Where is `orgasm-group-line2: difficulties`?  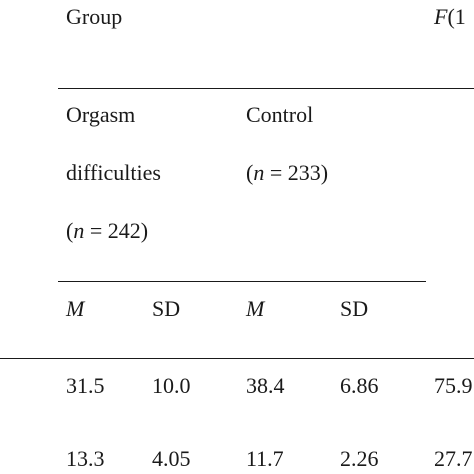
orgasm-group-line2: difficulties is located at coordinates (113, 172).